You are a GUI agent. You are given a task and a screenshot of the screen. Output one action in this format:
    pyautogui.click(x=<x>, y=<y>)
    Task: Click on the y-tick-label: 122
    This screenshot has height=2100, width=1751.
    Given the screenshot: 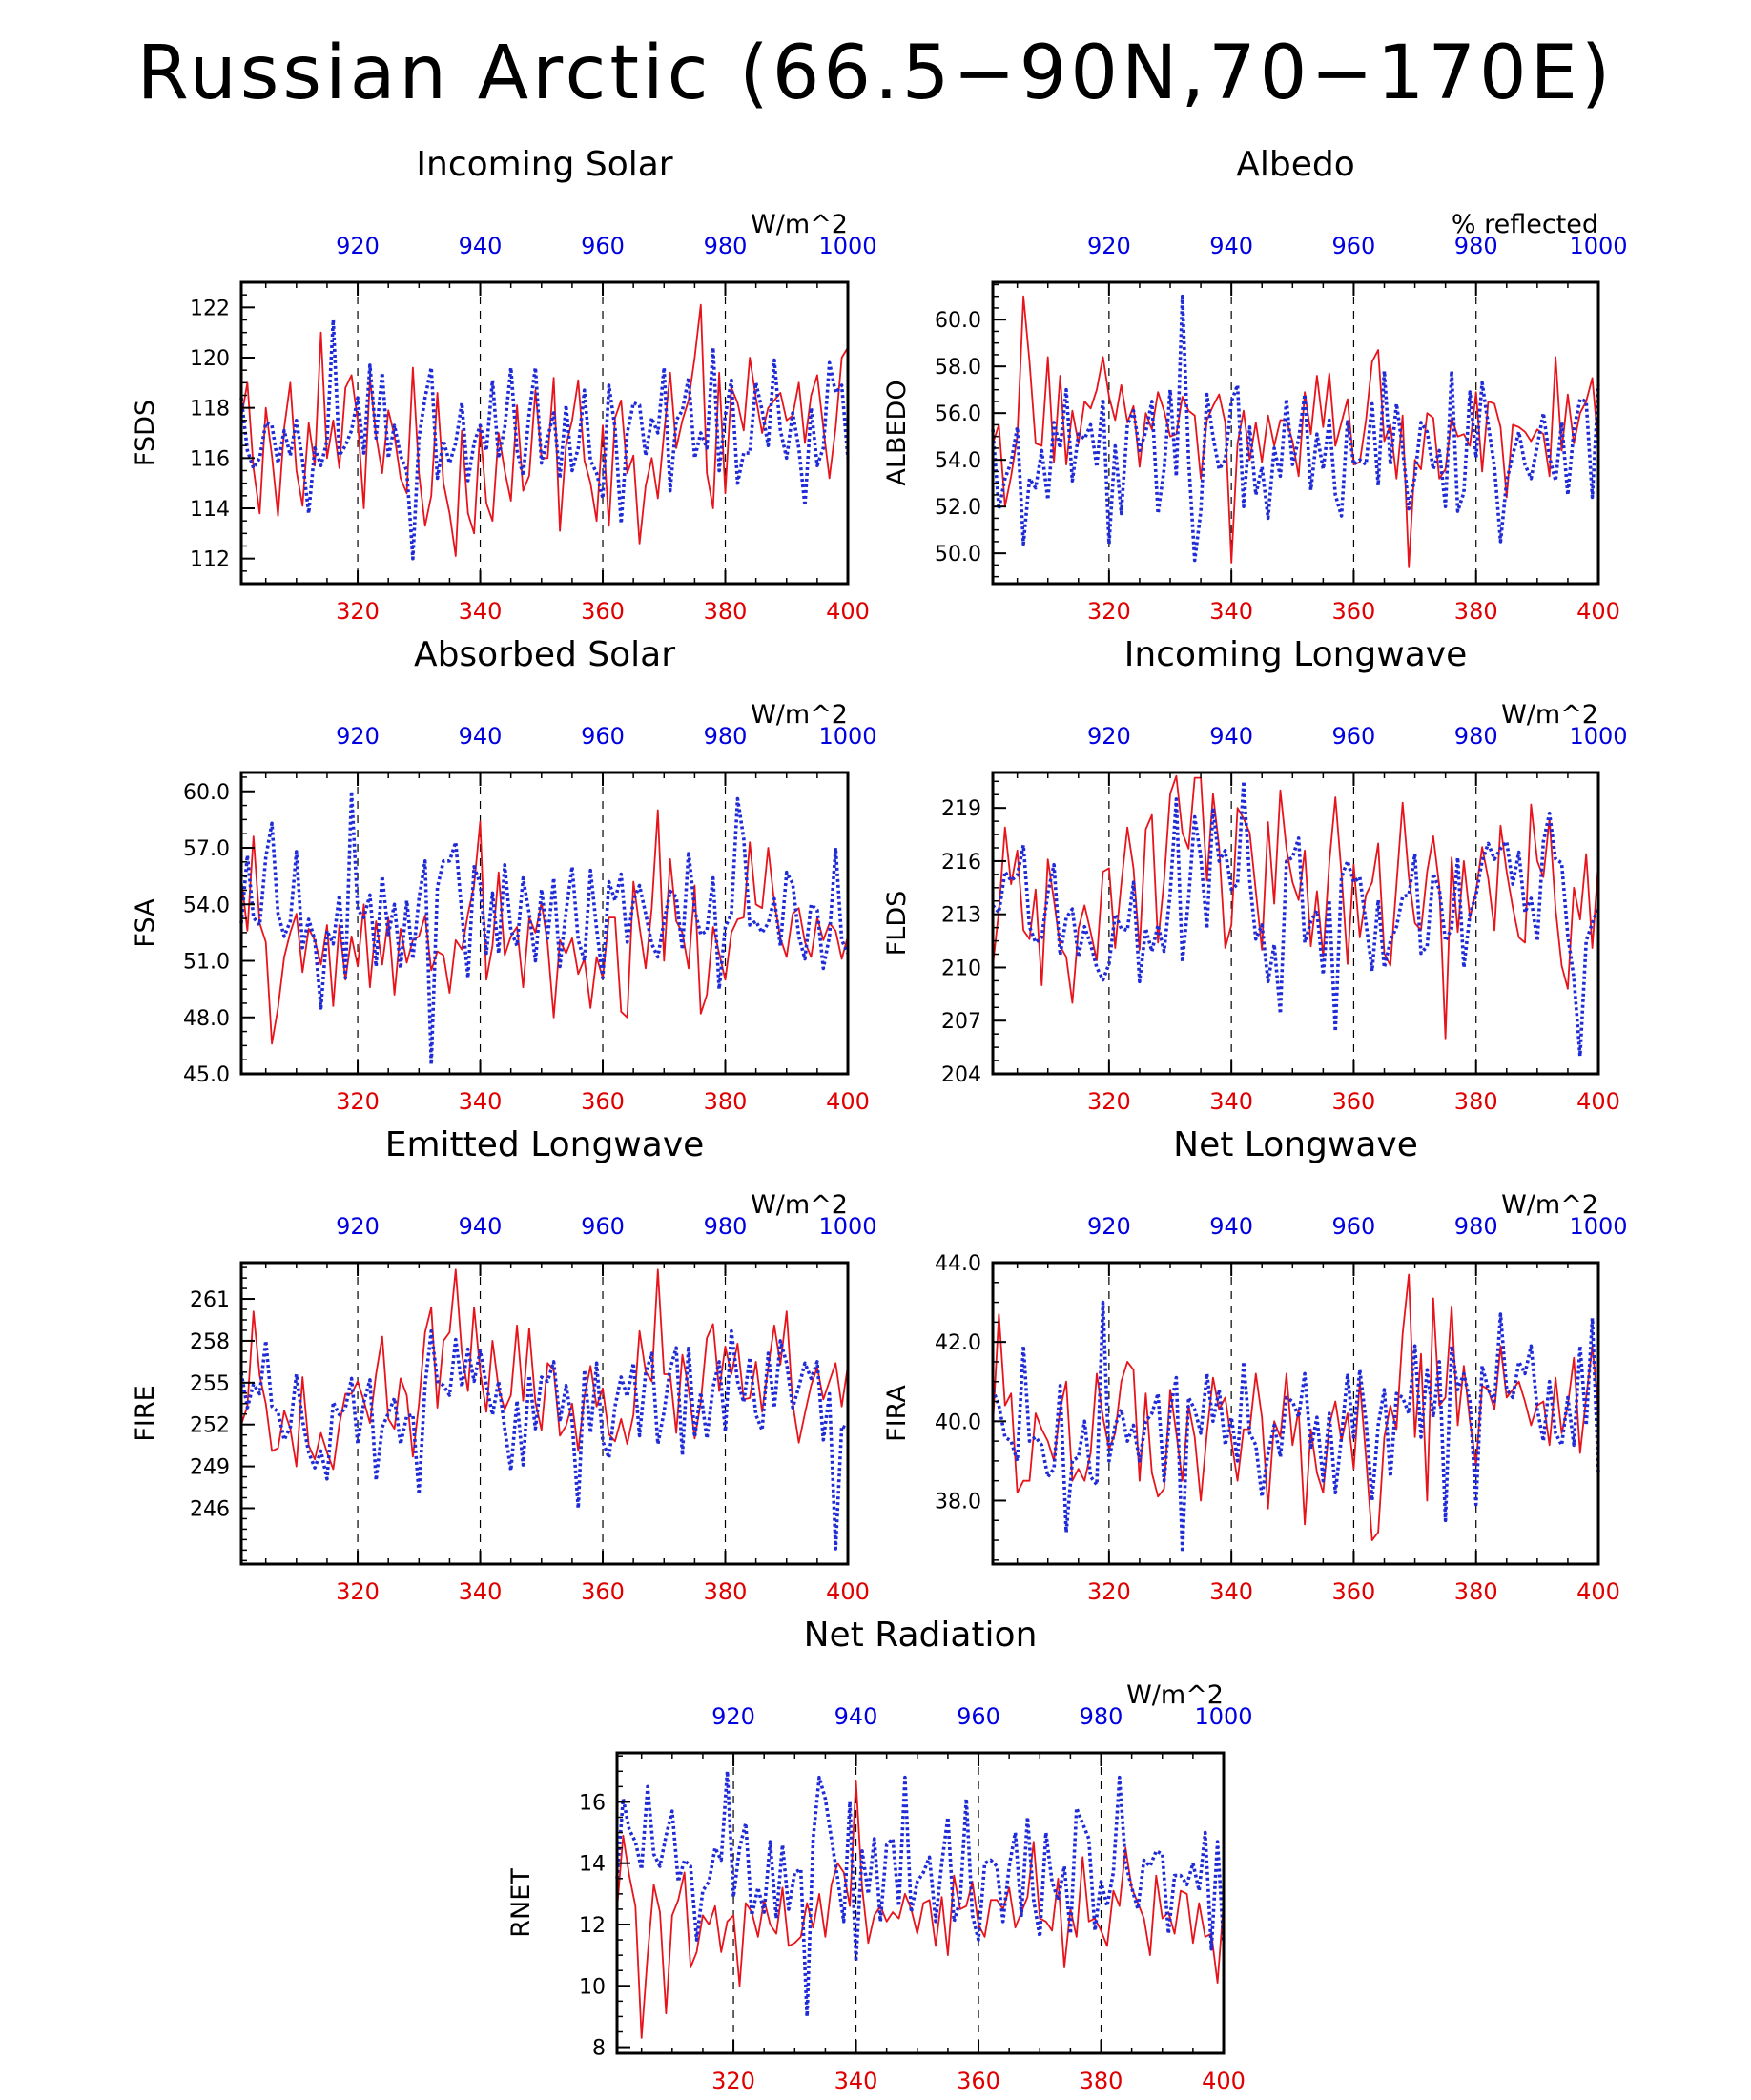 What is the action you would take?
    pyautogui.click(x=210, y=308)
    